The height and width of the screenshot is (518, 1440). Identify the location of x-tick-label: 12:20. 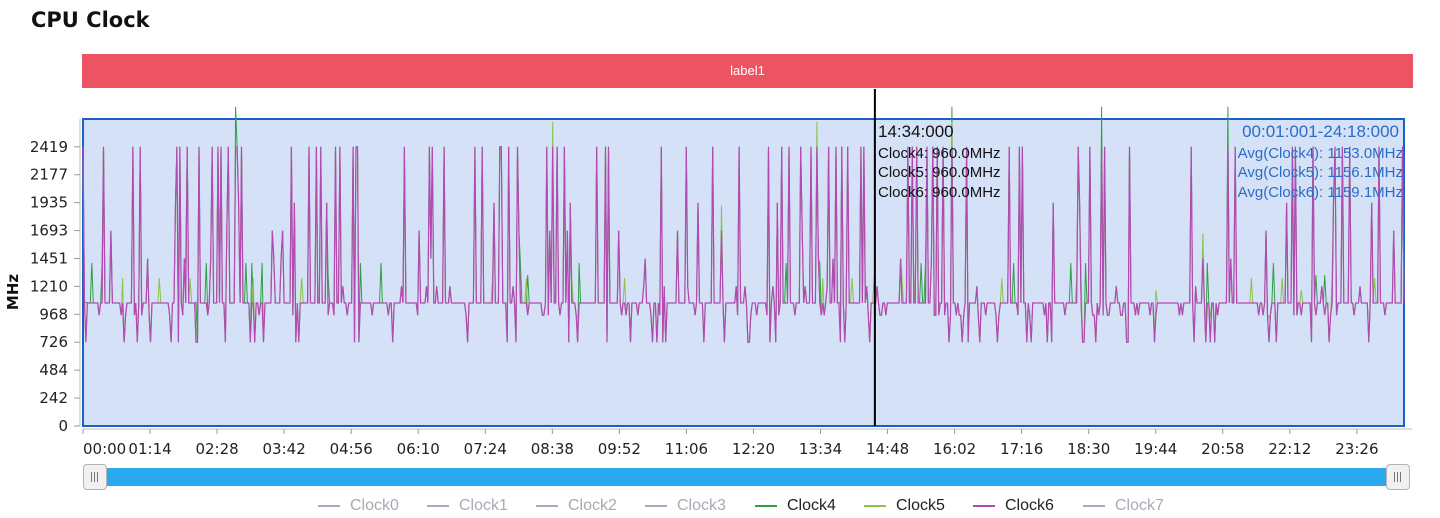
(753, 449).